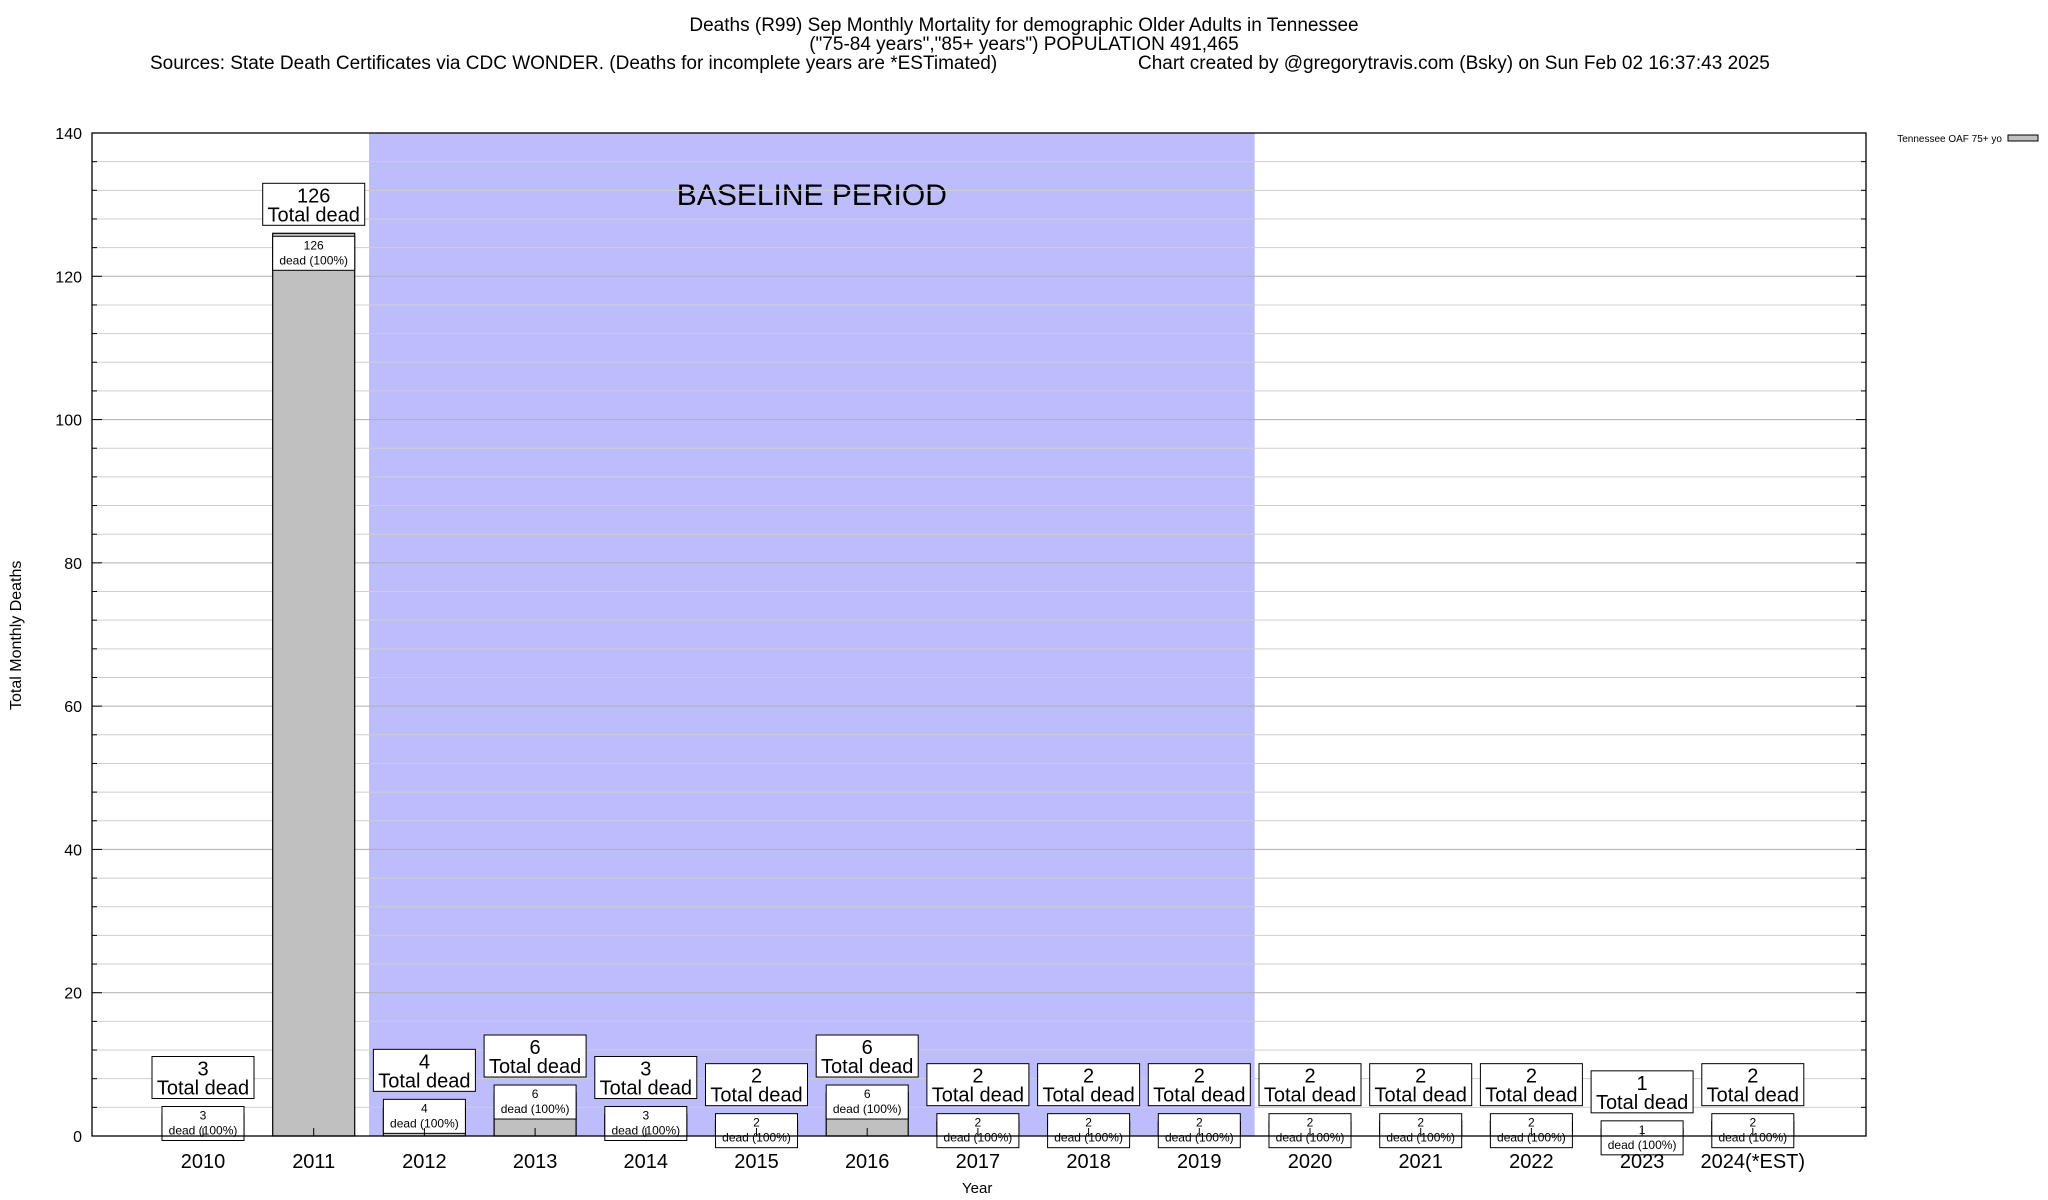 The width and height of the screenshot is (2048, 1200). What do you see at coordinates (314, 684) in the screenshot?
I see `bar-2011` at bounding box center [314, 684].